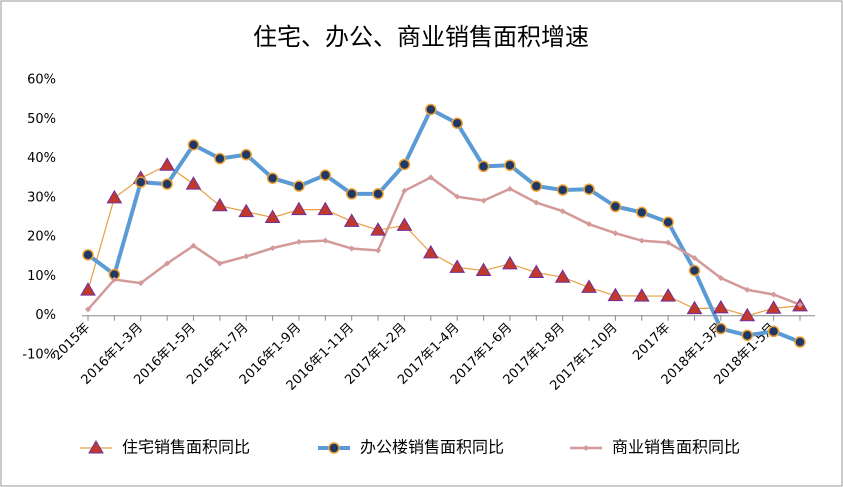 This screenshot has width=843, height=487. What do you see at coordinates (41, 119) in the screenshot?
I see `y-tick-label: 50%` at bounding box center [41, 119].